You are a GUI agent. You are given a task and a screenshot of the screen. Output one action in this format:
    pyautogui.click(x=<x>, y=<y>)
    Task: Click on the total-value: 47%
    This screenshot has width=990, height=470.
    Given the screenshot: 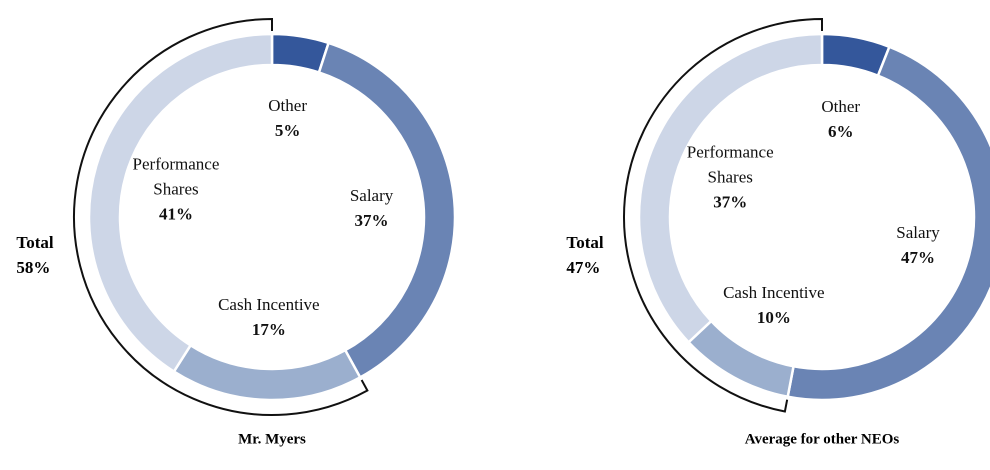 What is the action you would take?
    pyautogui.click(x=583, y=267)
    